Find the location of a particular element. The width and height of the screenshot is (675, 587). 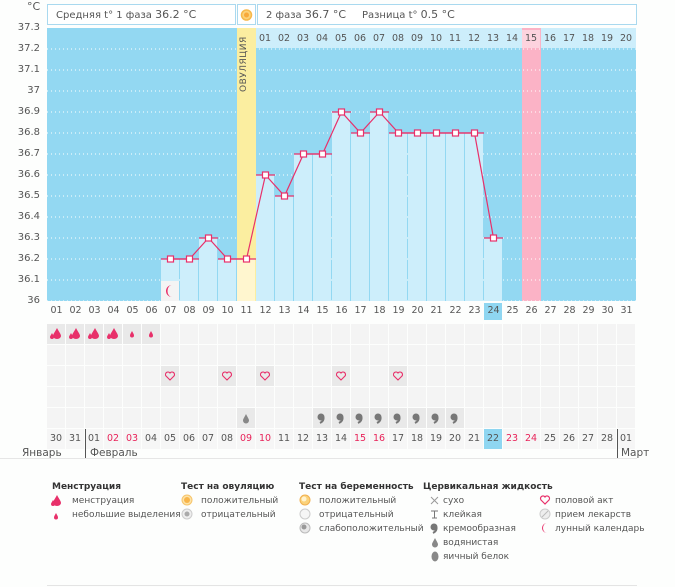

cycle-day-label: 21 is located at coordinates (436, 310).